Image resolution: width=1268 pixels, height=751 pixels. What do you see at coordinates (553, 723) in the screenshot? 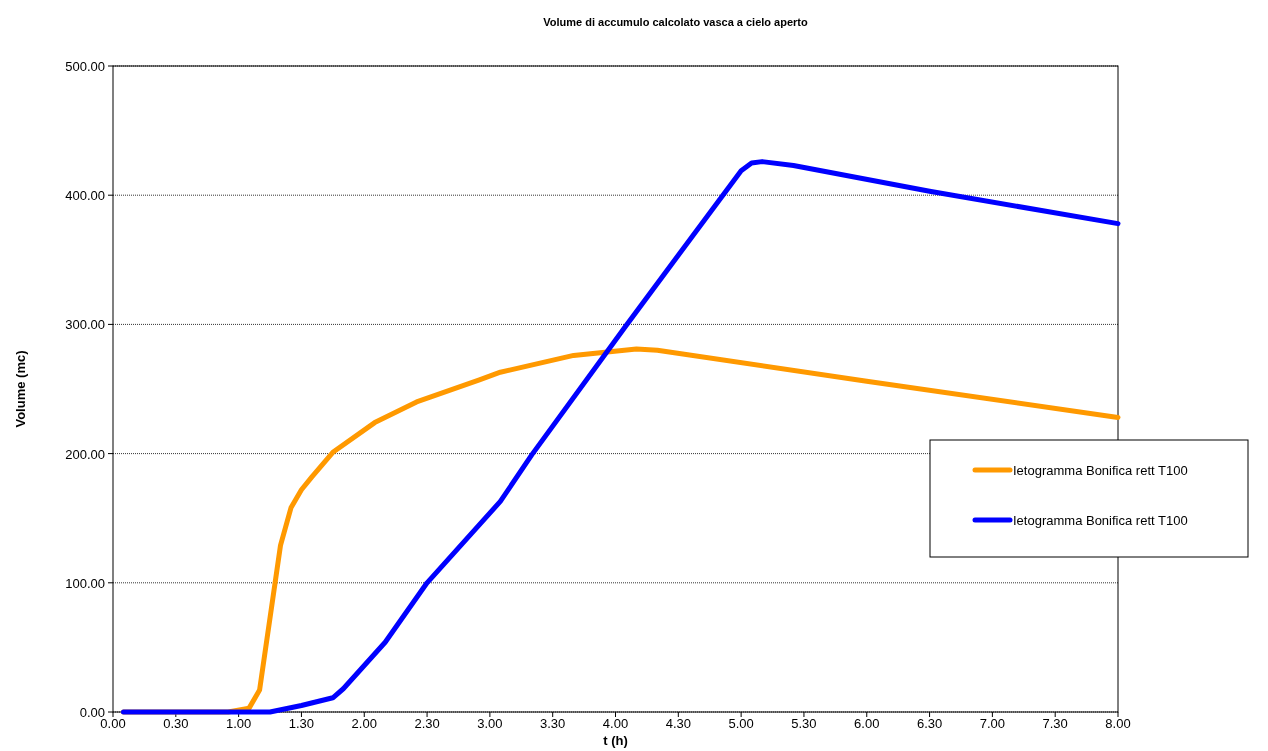
I see `x-tick-label: 3.30` at bounding box center [553, 723].